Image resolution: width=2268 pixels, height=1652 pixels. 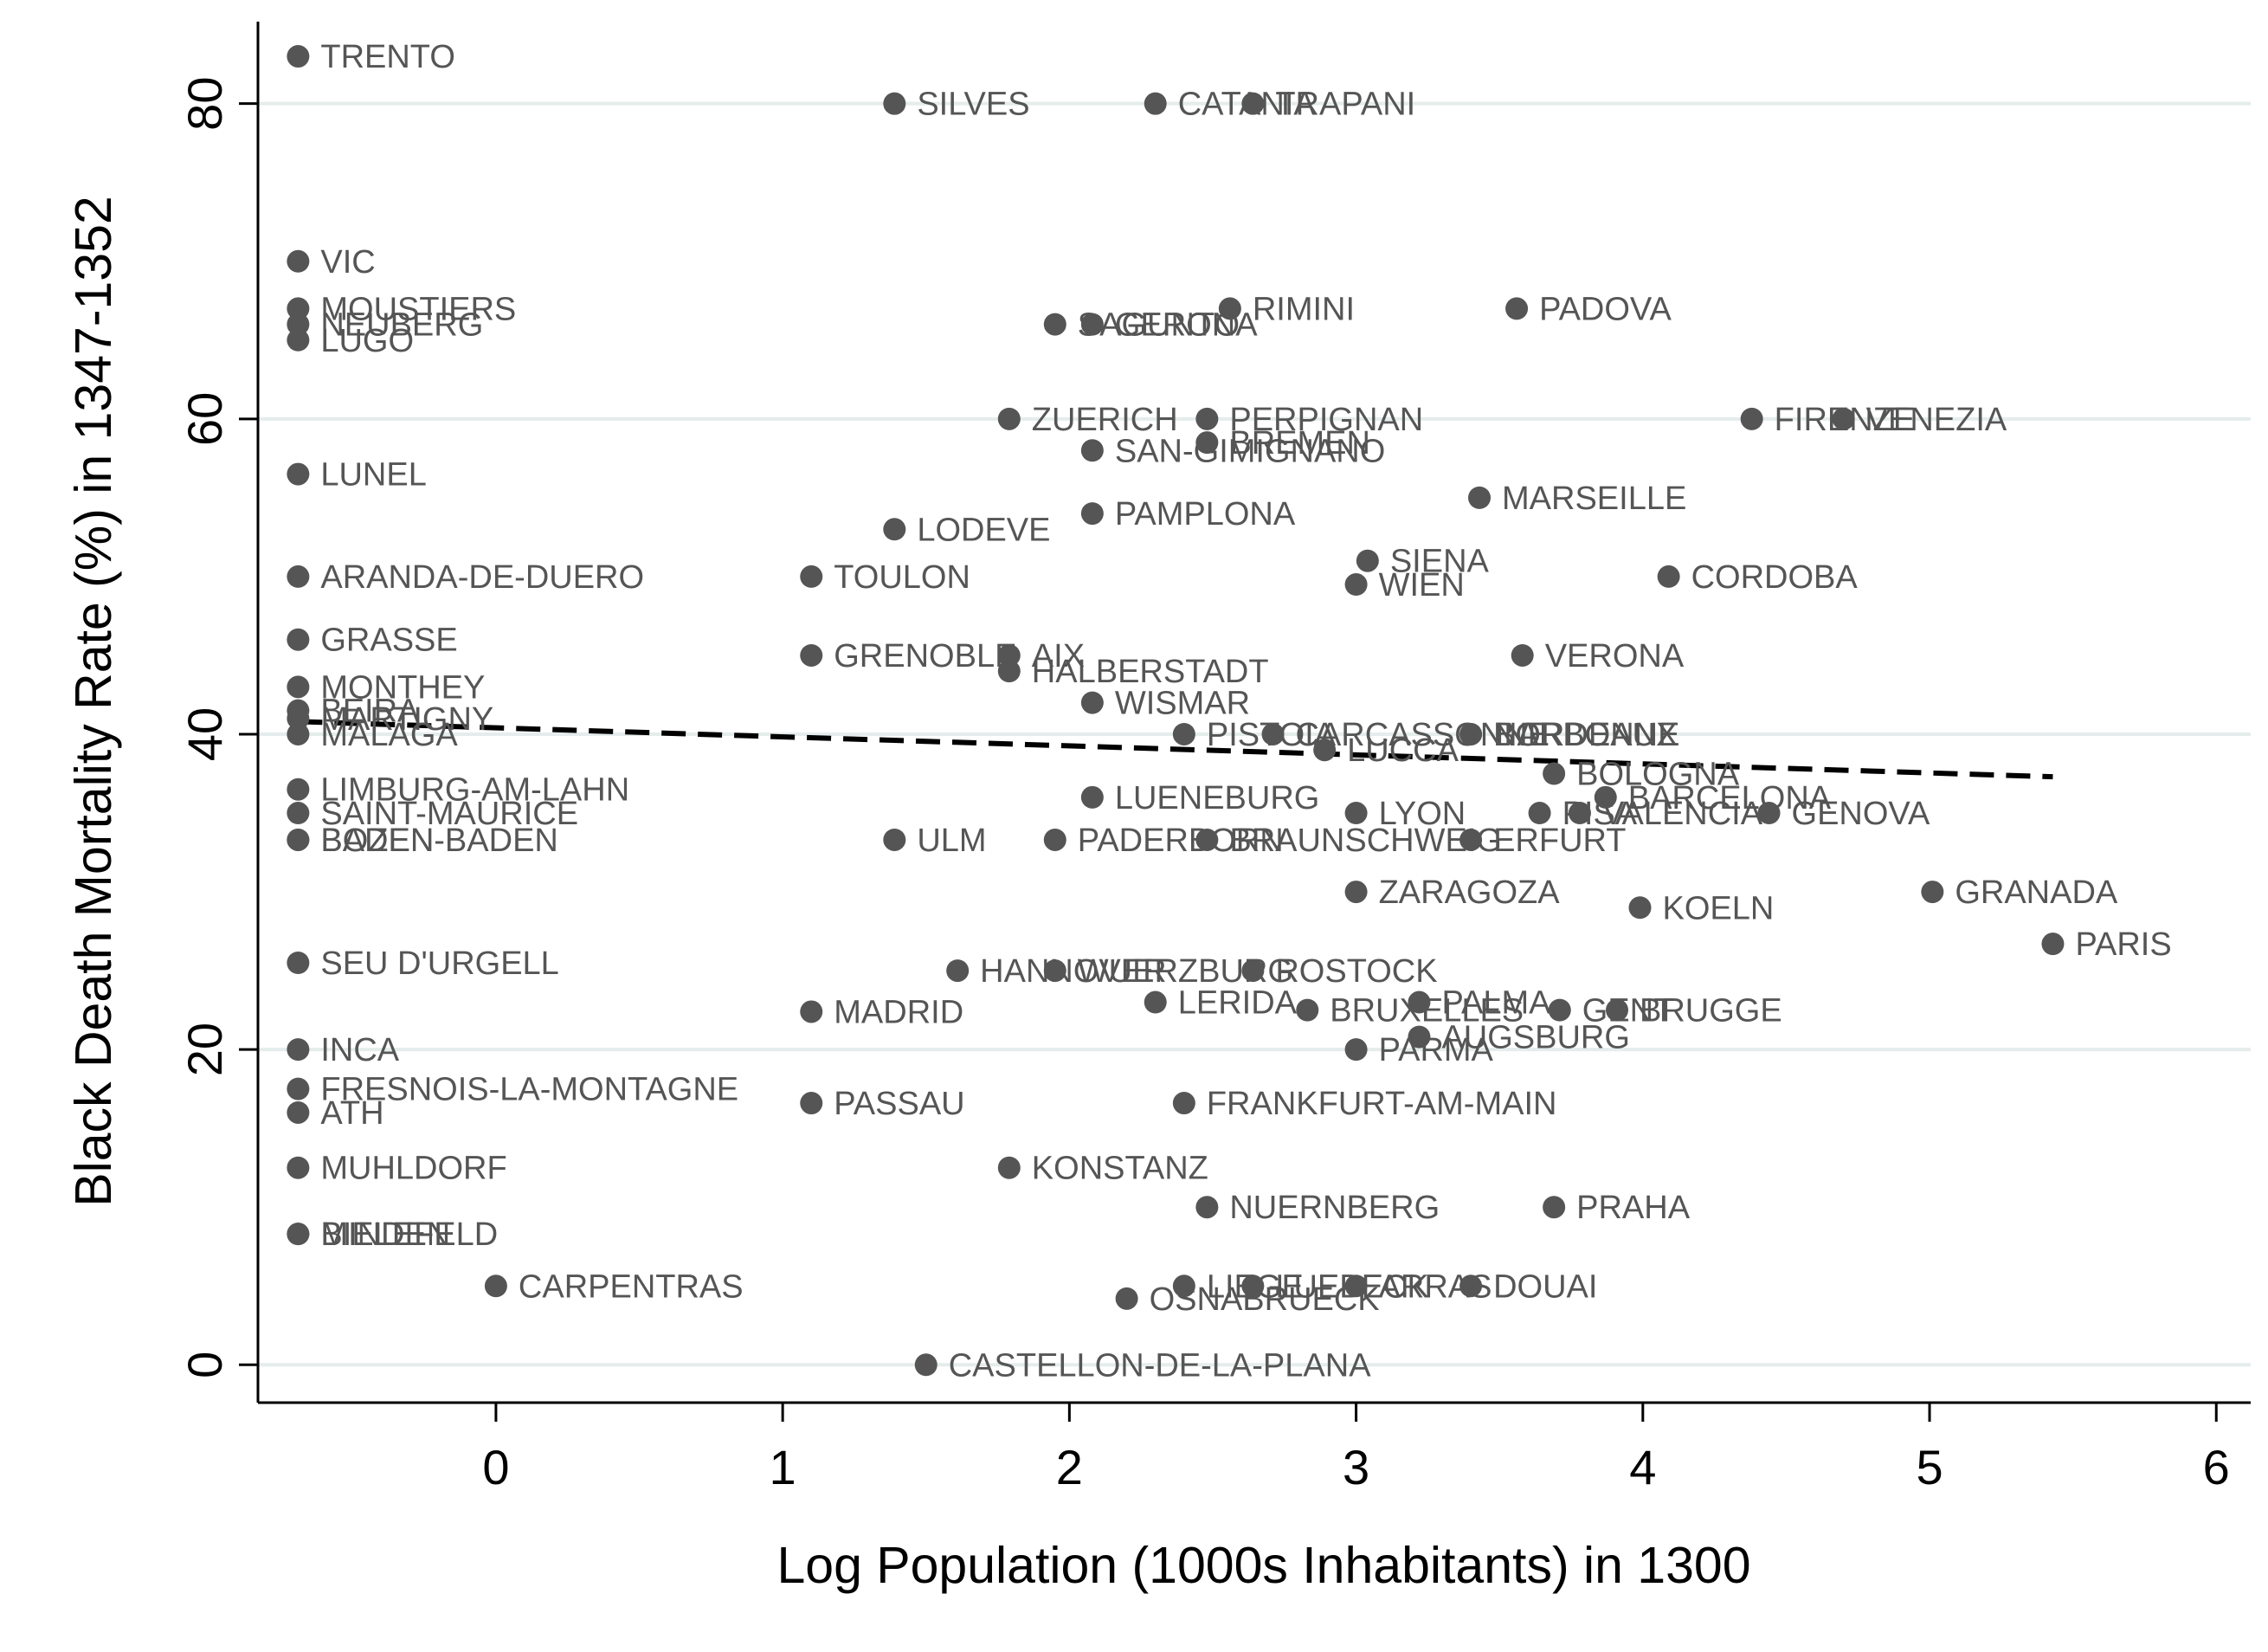 I want to click on point-label: BEIRA, so click(x=370, y=712).